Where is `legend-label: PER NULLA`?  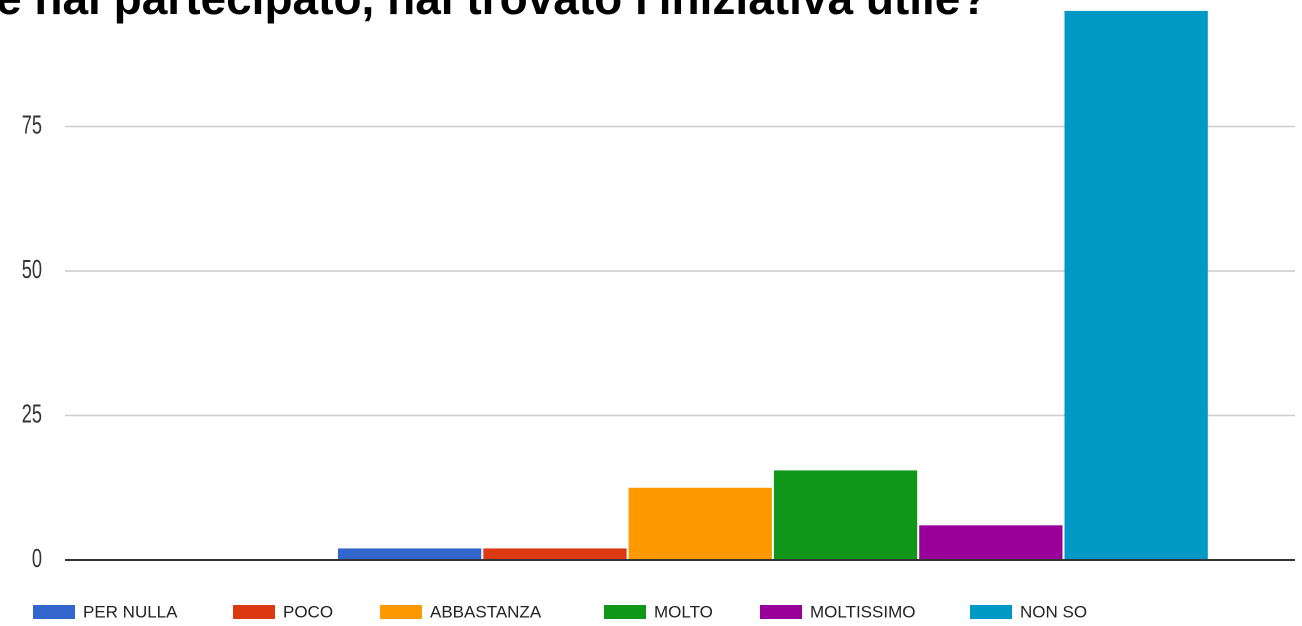
legend-label: PER NULLA is located at coordinates (130, 611).